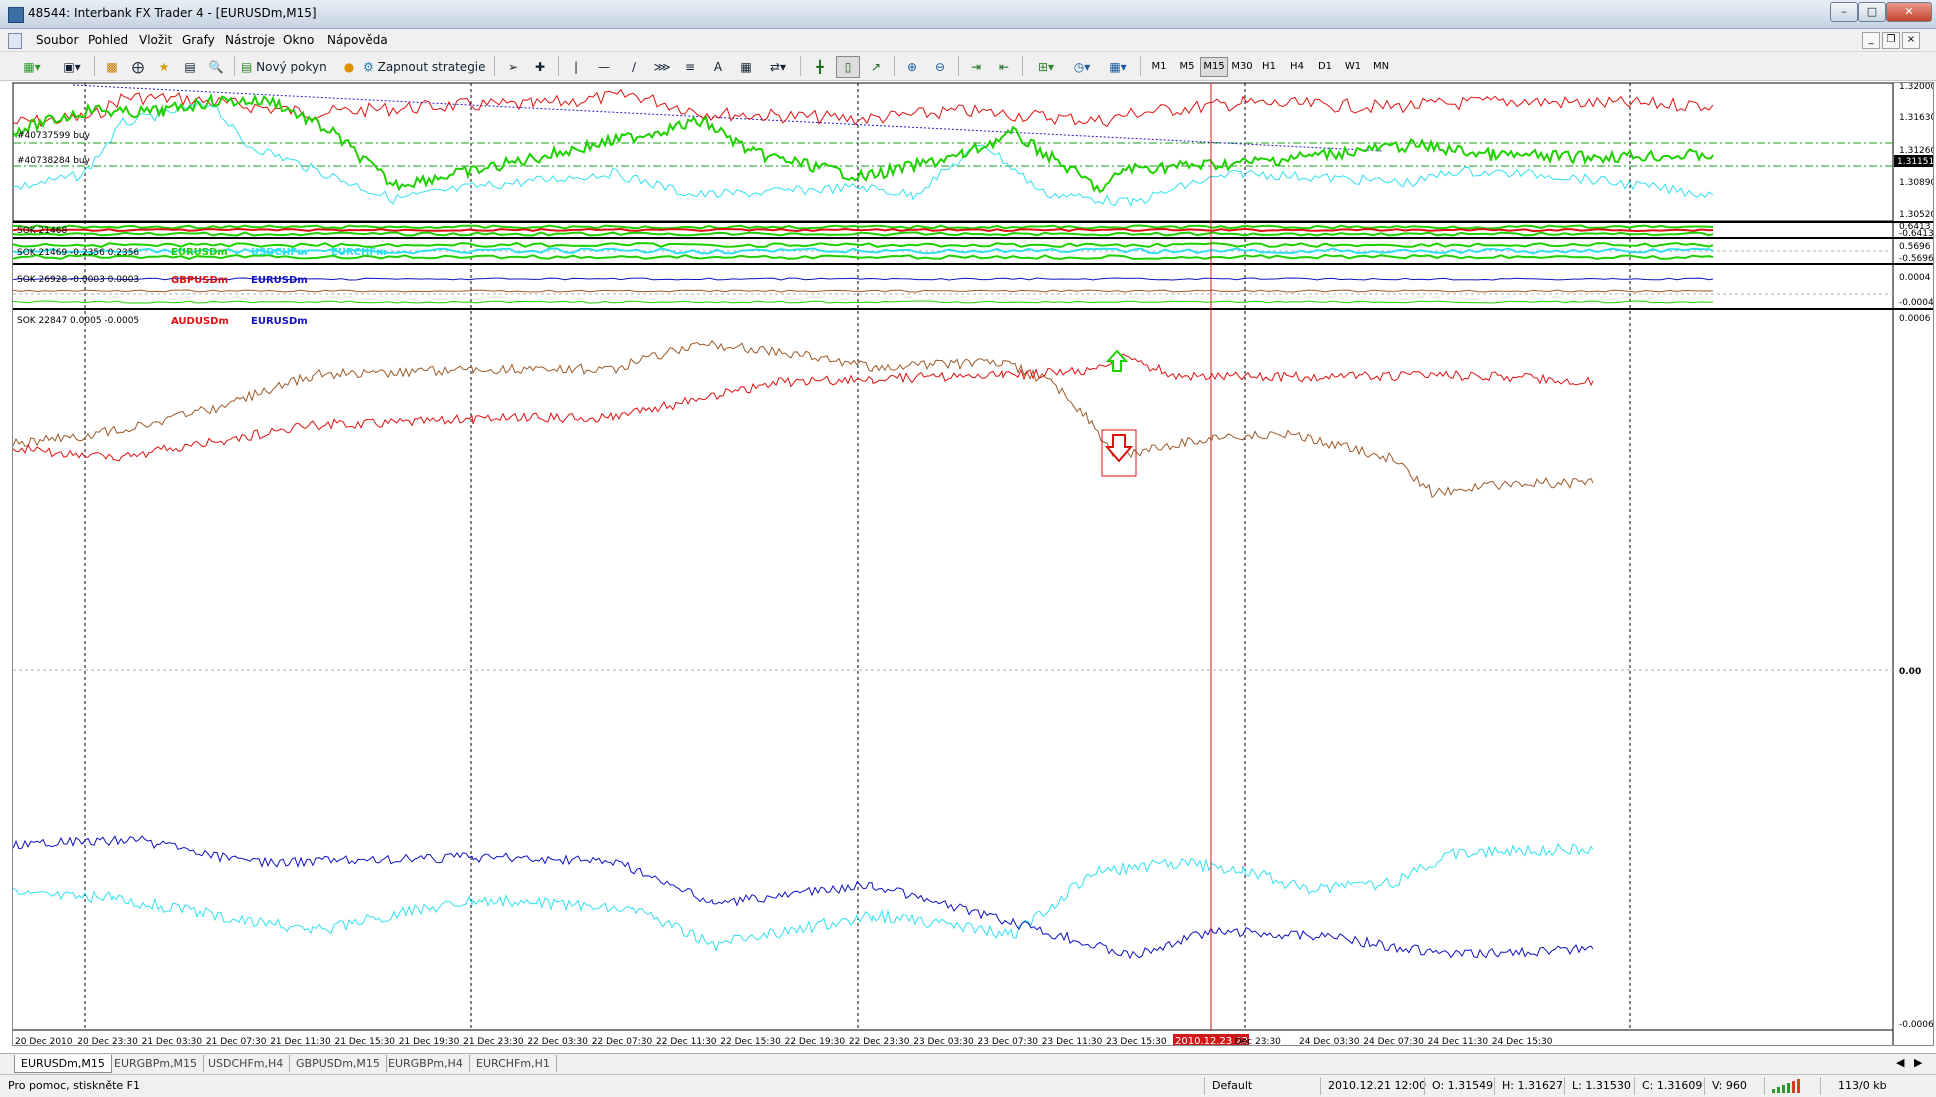 Image resolution: width=1936 pixels, height=1097 pixels. I want to click on zoom-out-button: ⊖, so click(940, 67).